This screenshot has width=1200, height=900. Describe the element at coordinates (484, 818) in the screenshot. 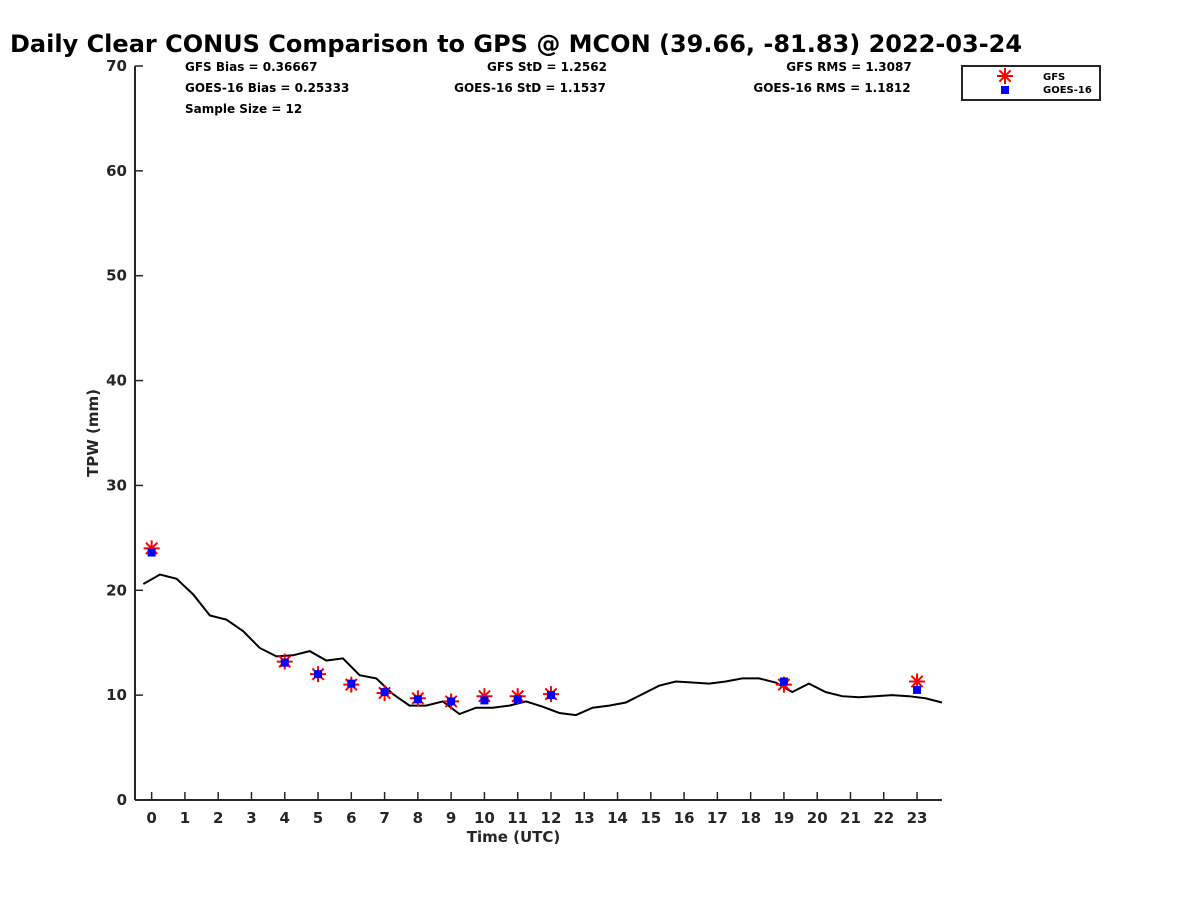

I see `x-tick-label: 10` at that location.